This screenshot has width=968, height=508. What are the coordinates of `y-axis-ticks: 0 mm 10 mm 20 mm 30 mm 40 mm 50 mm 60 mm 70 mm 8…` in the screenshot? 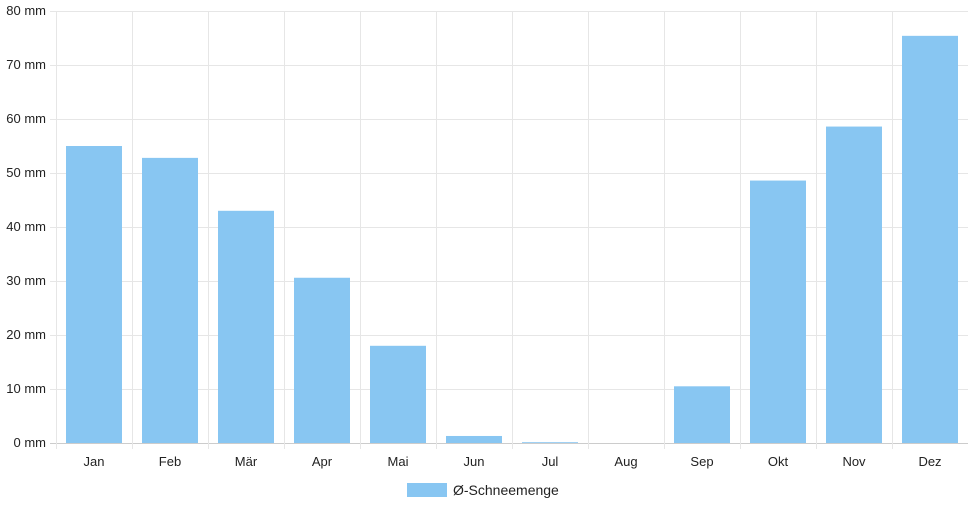 It's located at (26, 226).